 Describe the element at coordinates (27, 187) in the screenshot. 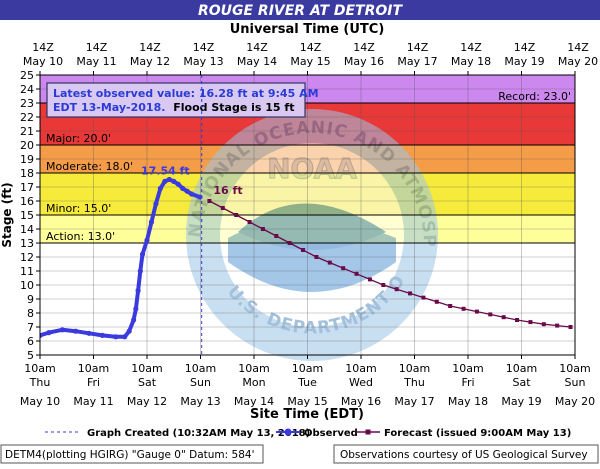

I see `y-tick-label: 17` at that location.